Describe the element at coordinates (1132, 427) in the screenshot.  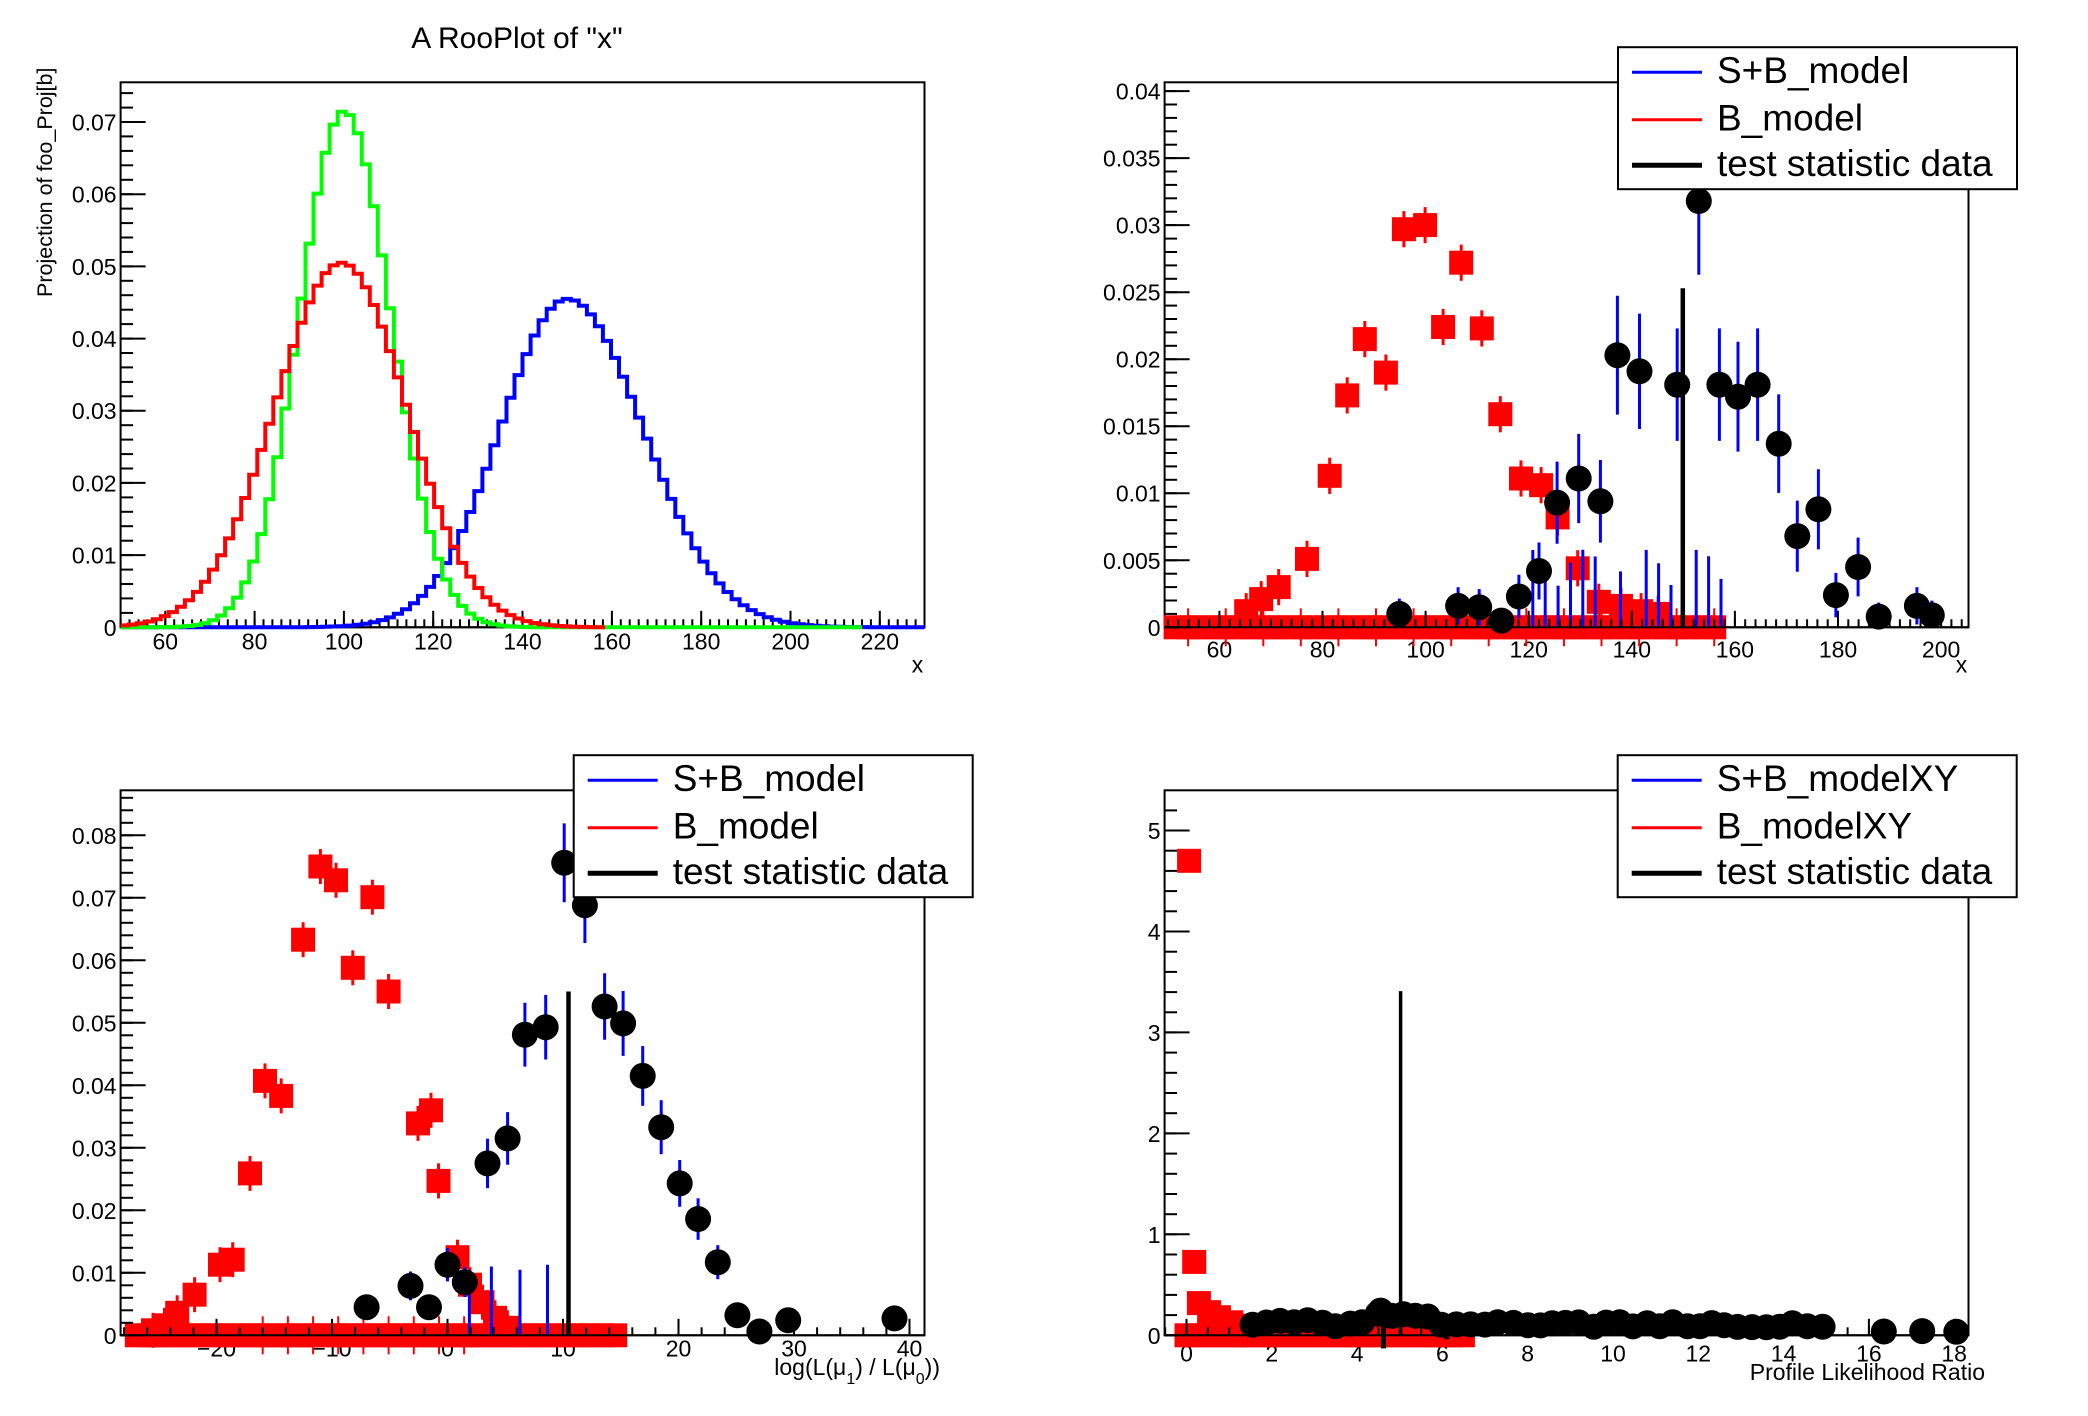
I see `svg-text: 0.015` at that location.